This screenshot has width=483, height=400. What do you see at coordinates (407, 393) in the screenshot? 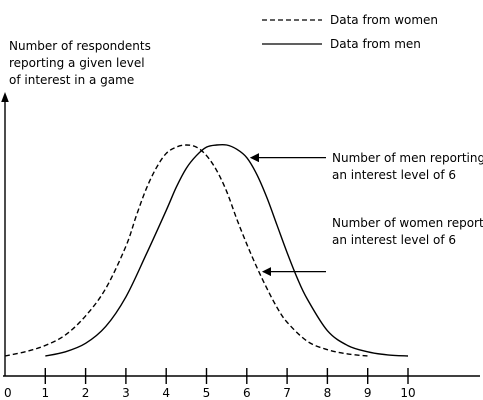
I see `x-tick-label-10: 10` at bounding box center [407, 393].